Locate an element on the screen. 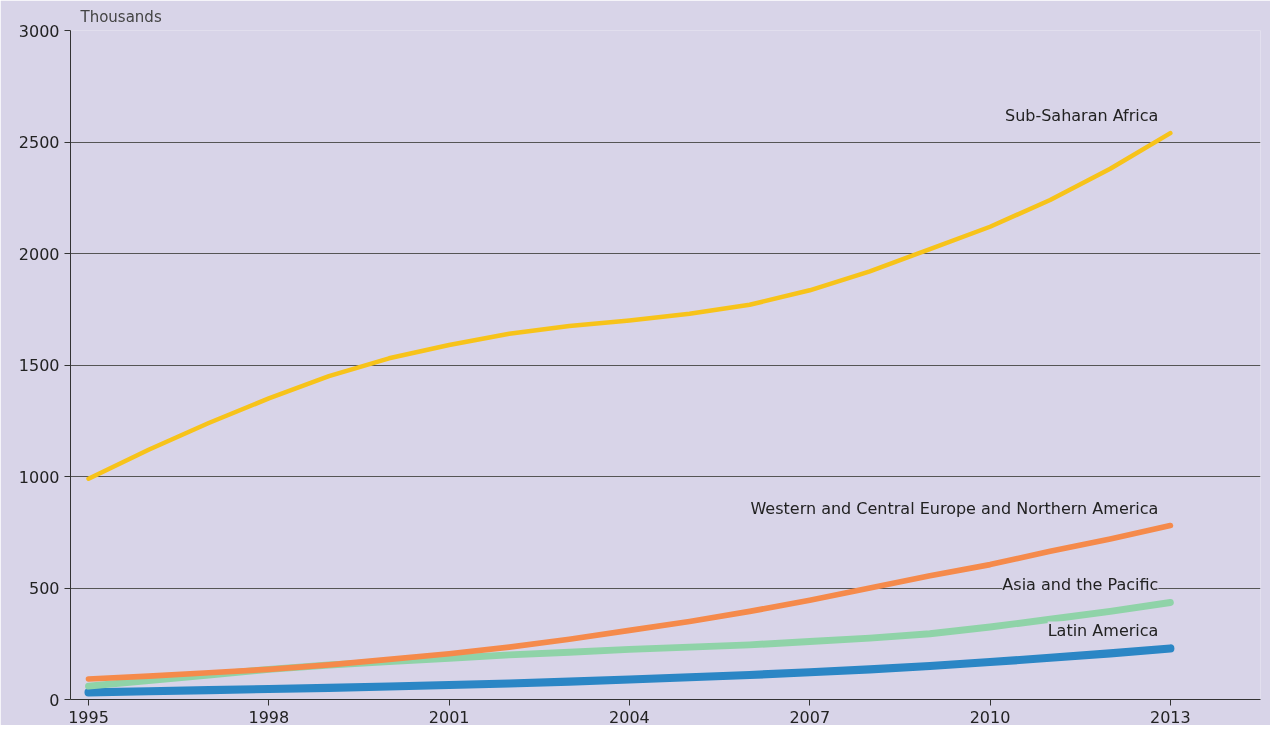 Image resolution: width=1281 pixels, height=734 pixels. x-tick-label: 1995 is located at coordinates (88, 717).